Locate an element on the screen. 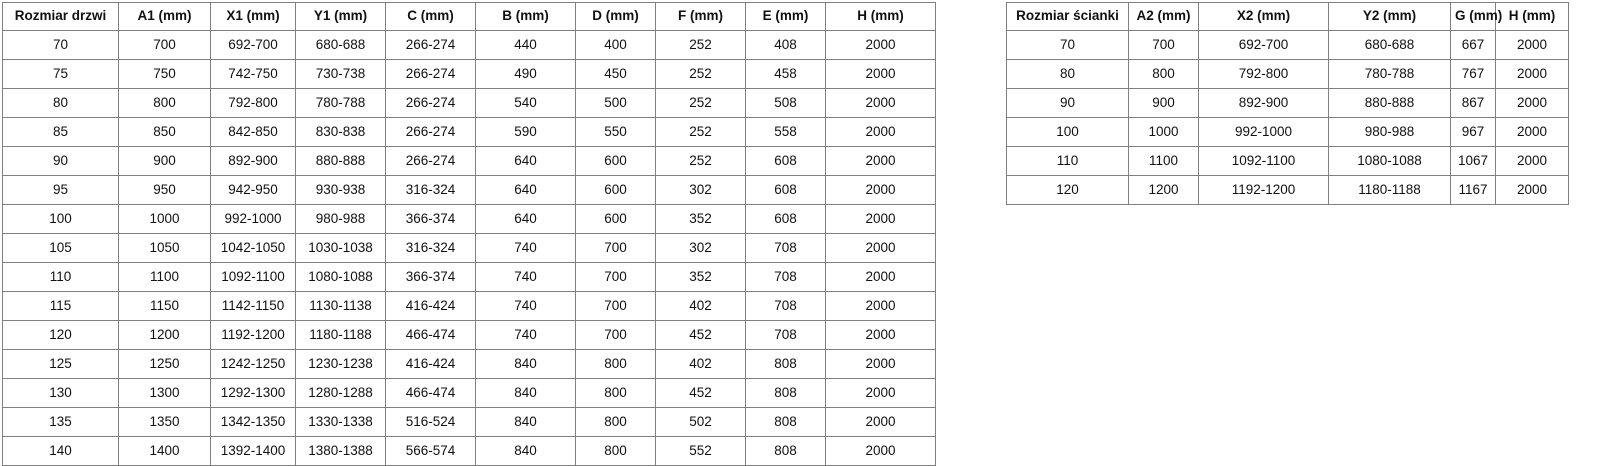  table-cell: 1167 is located at coordinates (1473, 190).